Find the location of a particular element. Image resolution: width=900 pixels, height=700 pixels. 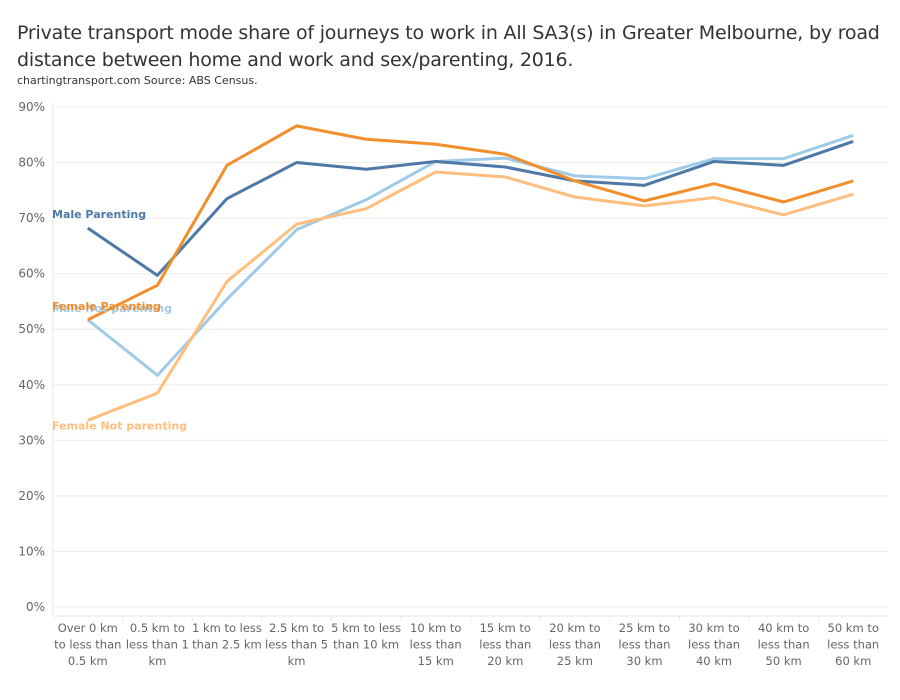

x-tick-label-line: to less than is located at coordinates (87, 645).